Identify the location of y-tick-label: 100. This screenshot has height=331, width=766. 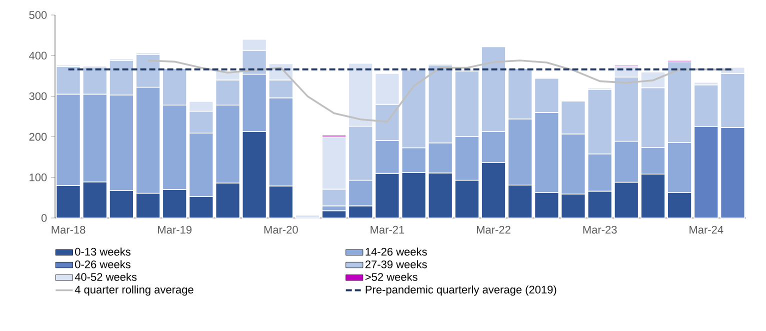
(38, 178).